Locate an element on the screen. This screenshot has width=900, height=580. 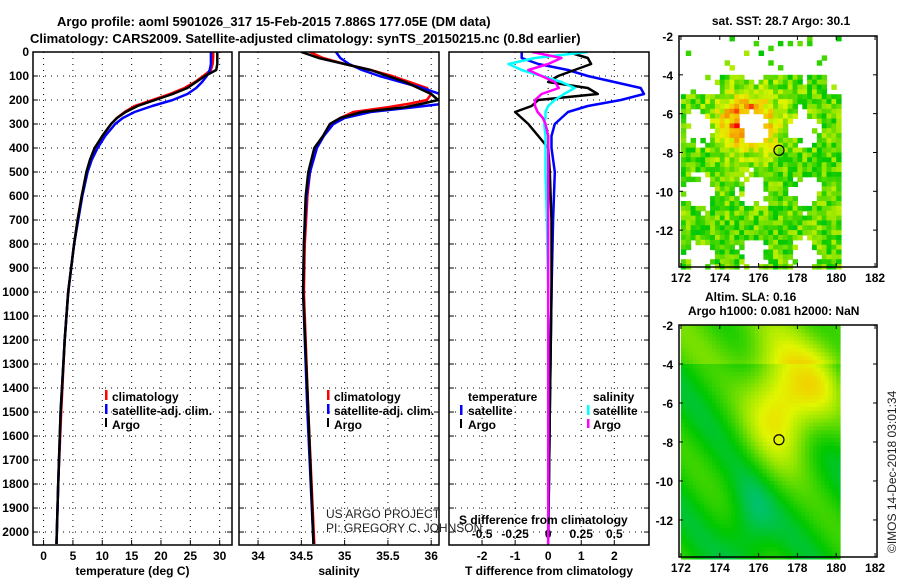
legend-swatch-s-argo is located at coordinates (588, 423).